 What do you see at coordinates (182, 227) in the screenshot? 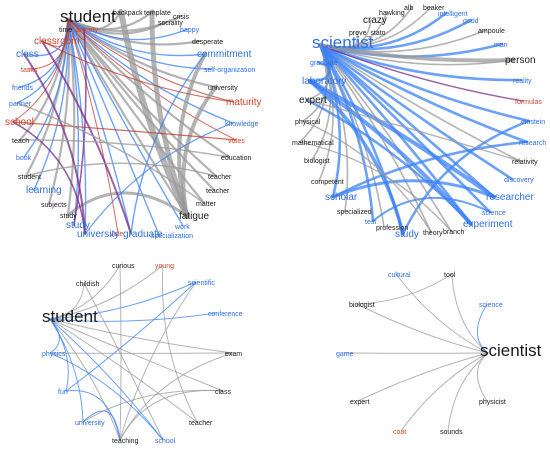
I see `node-label-work: work` at bounding box center [182, 227].